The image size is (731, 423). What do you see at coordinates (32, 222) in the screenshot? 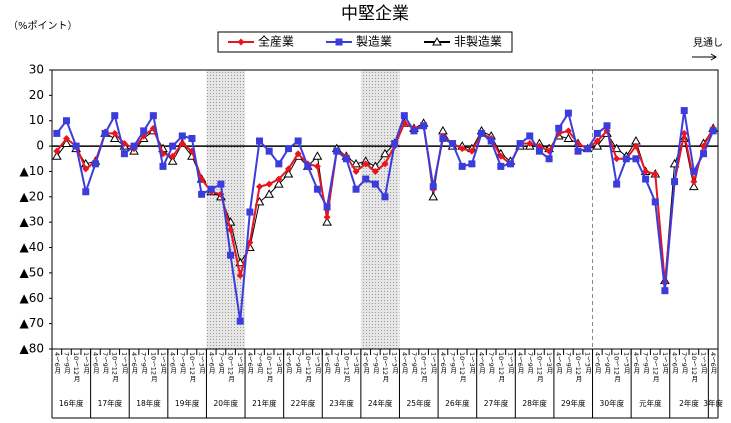
I see `y-tick-label: ▲30` at bounding box center [32, 222].